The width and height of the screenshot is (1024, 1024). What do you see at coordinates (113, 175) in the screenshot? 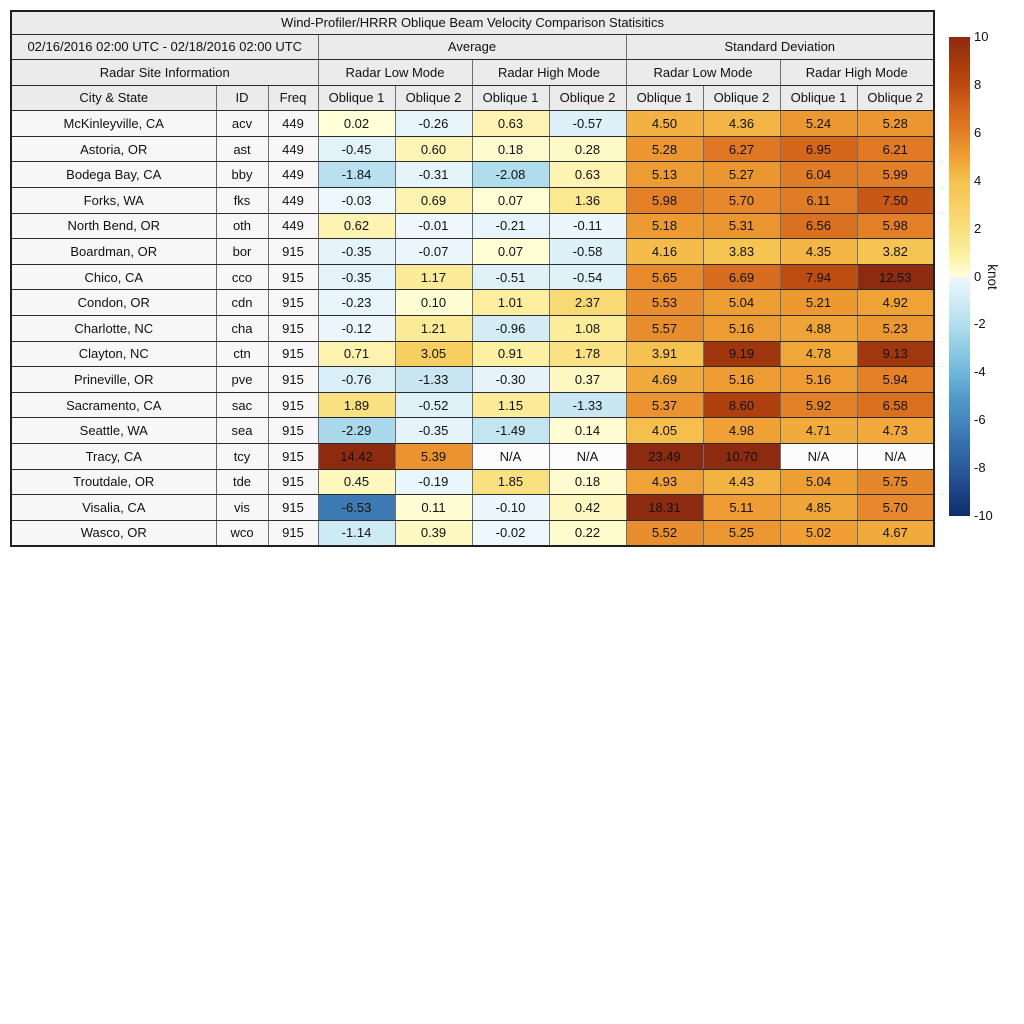
I see `city-cell: Bodega Bay, CA` at bounding box center [113, 175].